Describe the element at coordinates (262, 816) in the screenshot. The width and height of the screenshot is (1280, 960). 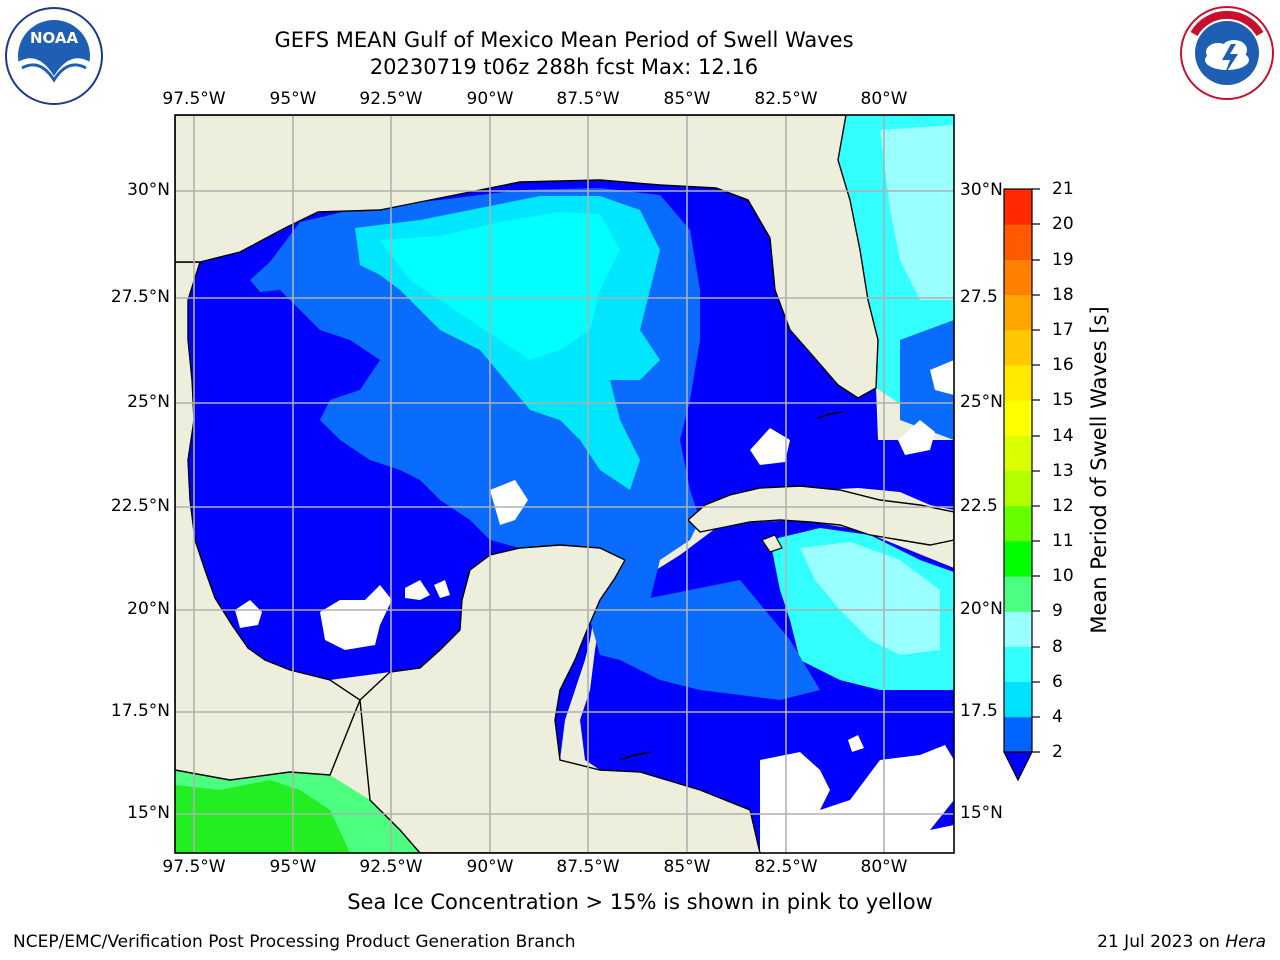
I see `pacific-green-core` at that location.